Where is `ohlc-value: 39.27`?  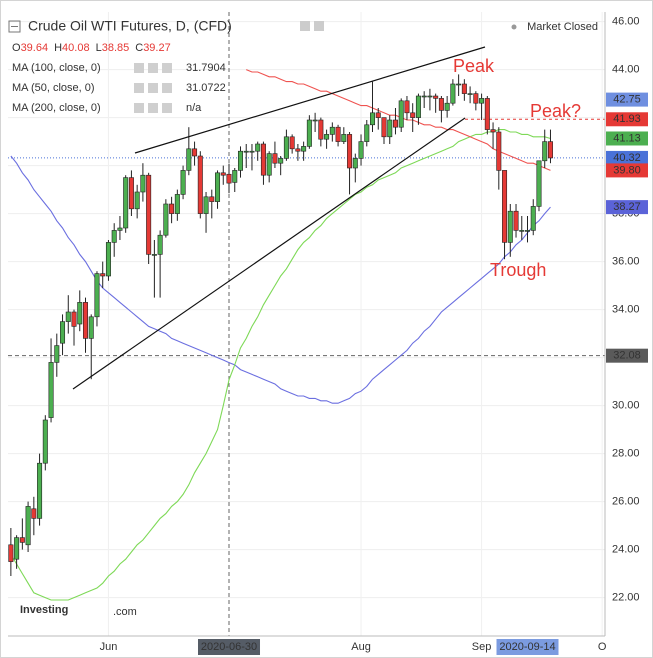
ohlc-value: 39.27 is located at coordinates (157, 48).